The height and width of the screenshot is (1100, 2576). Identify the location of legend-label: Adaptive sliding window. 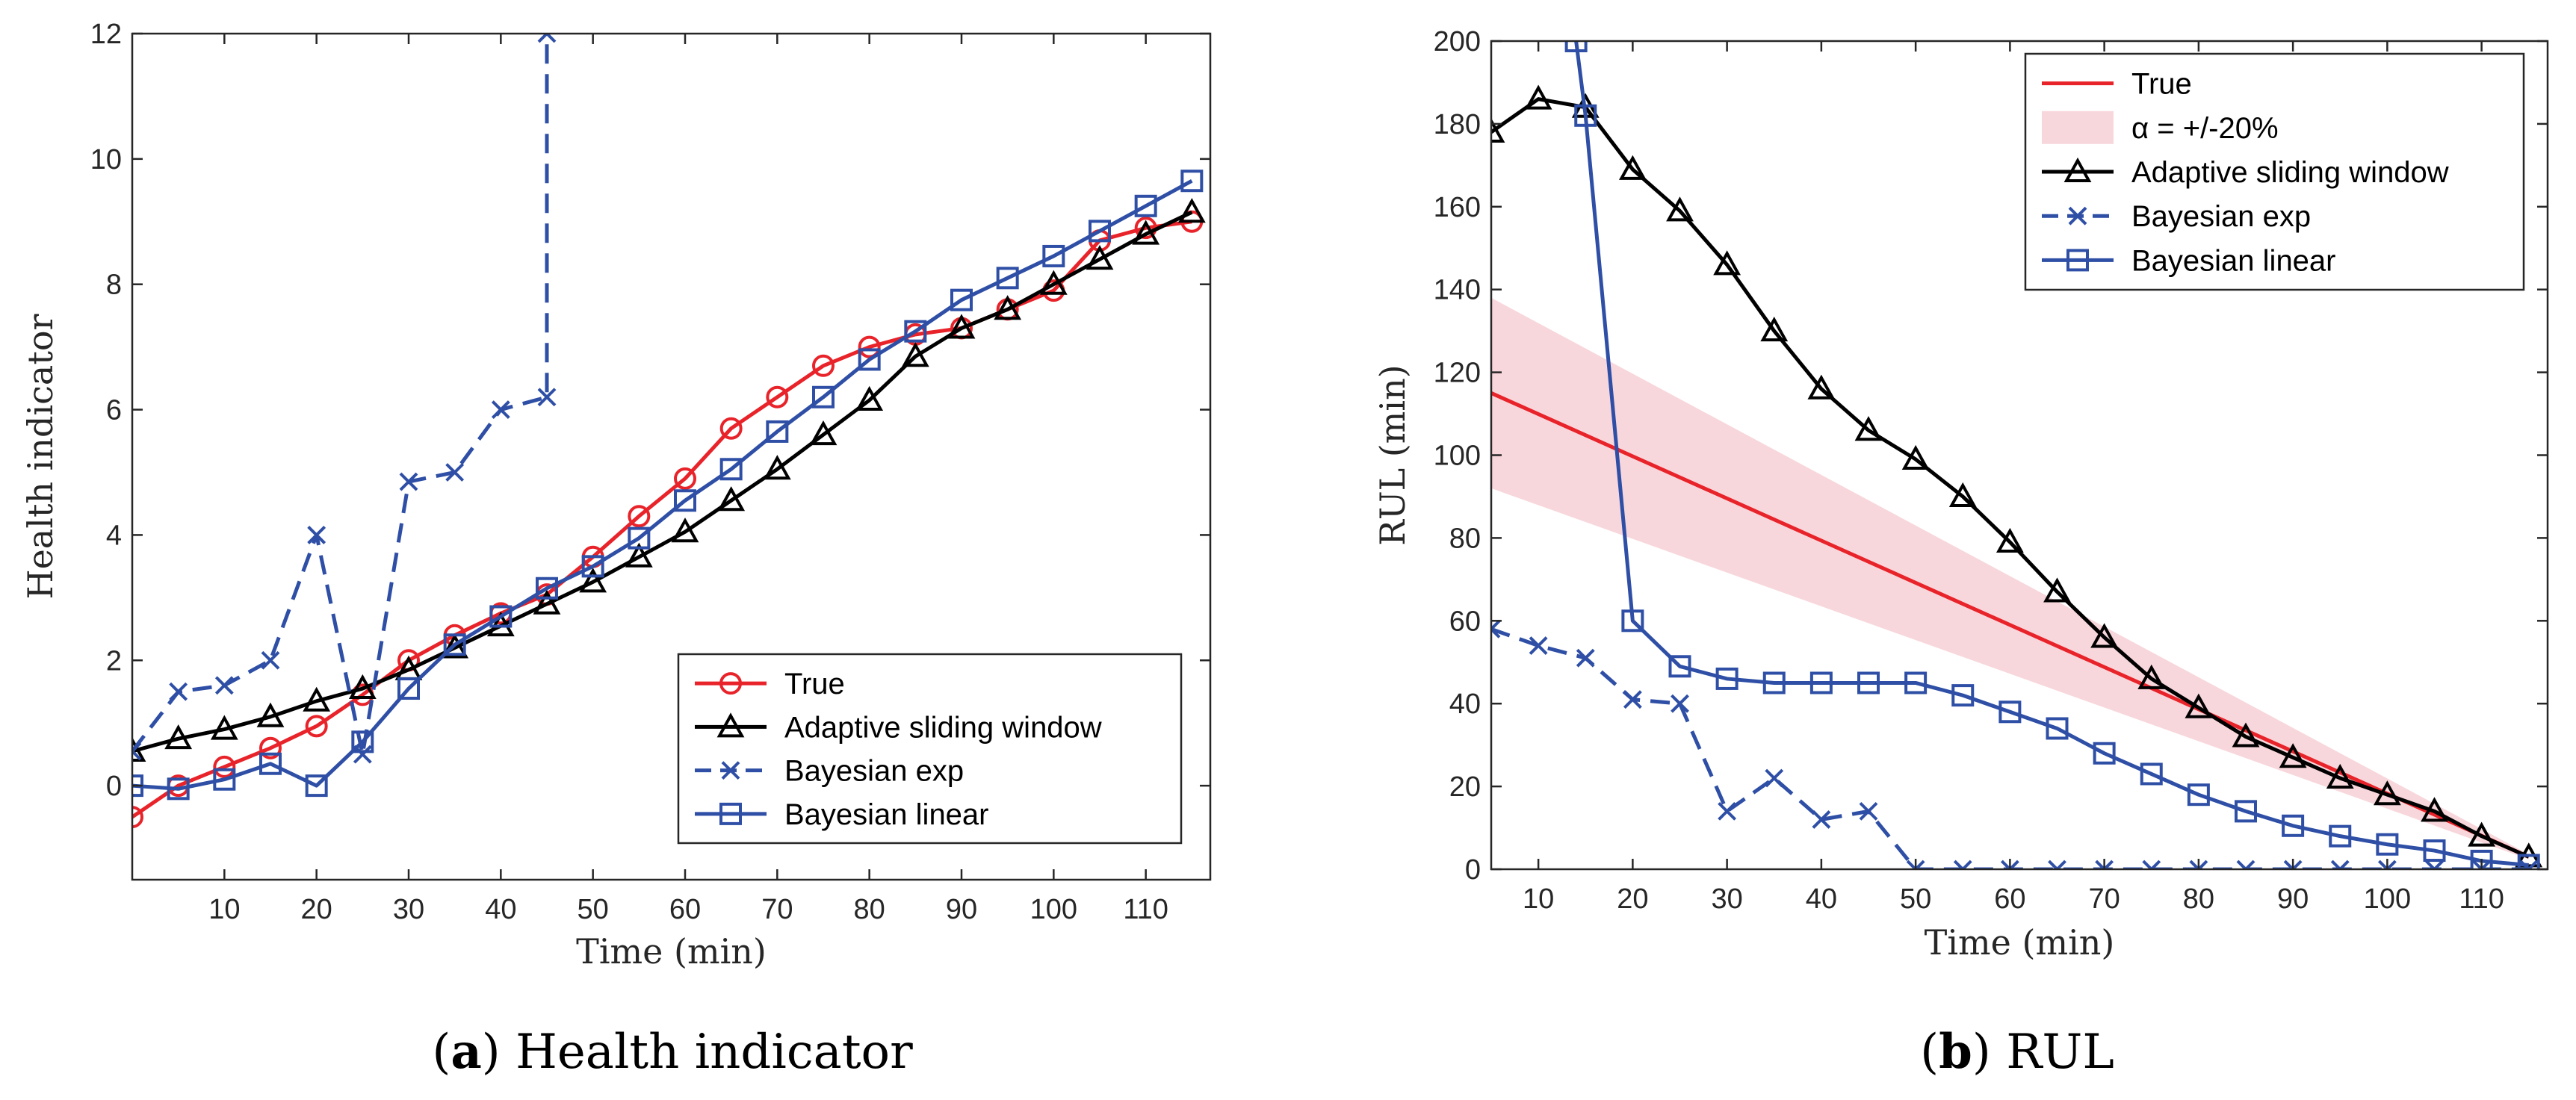
(2290, 173).